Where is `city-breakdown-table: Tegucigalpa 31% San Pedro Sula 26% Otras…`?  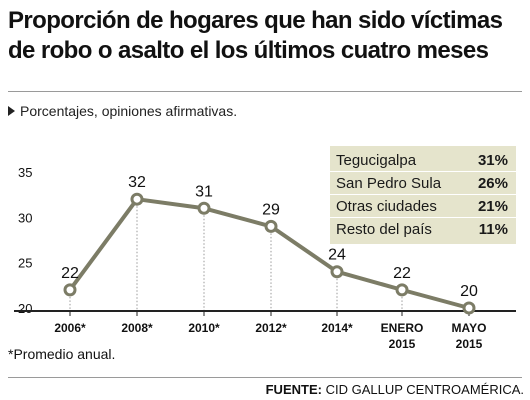
city-breakdown-table: Tegucigalpa 31% San Pedro Sula 26% Otras… is located at coordinates (423, 195).